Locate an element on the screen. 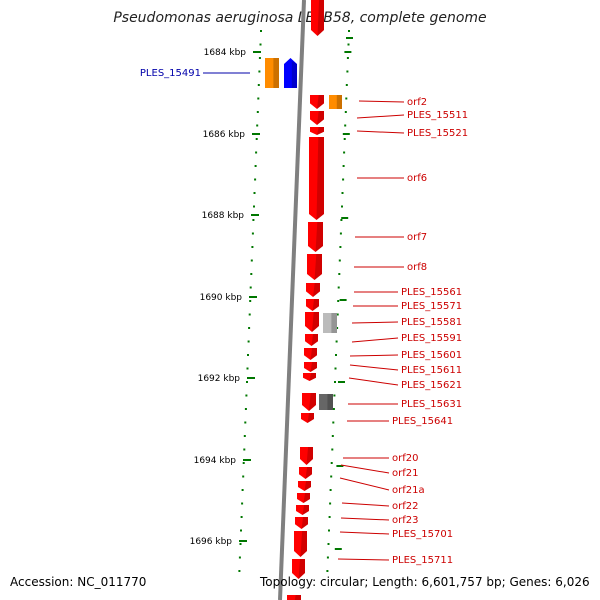 The width and height of the screenshot is (600, 600). gene-forward-22-body is located at coordinates (300, 544).